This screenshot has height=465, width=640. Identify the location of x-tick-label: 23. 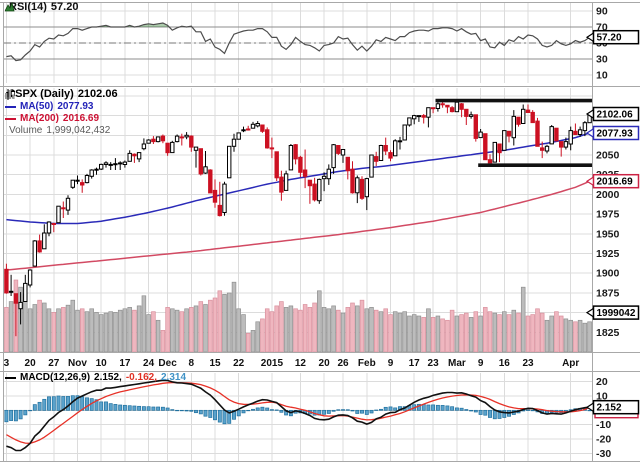
(434, 363).